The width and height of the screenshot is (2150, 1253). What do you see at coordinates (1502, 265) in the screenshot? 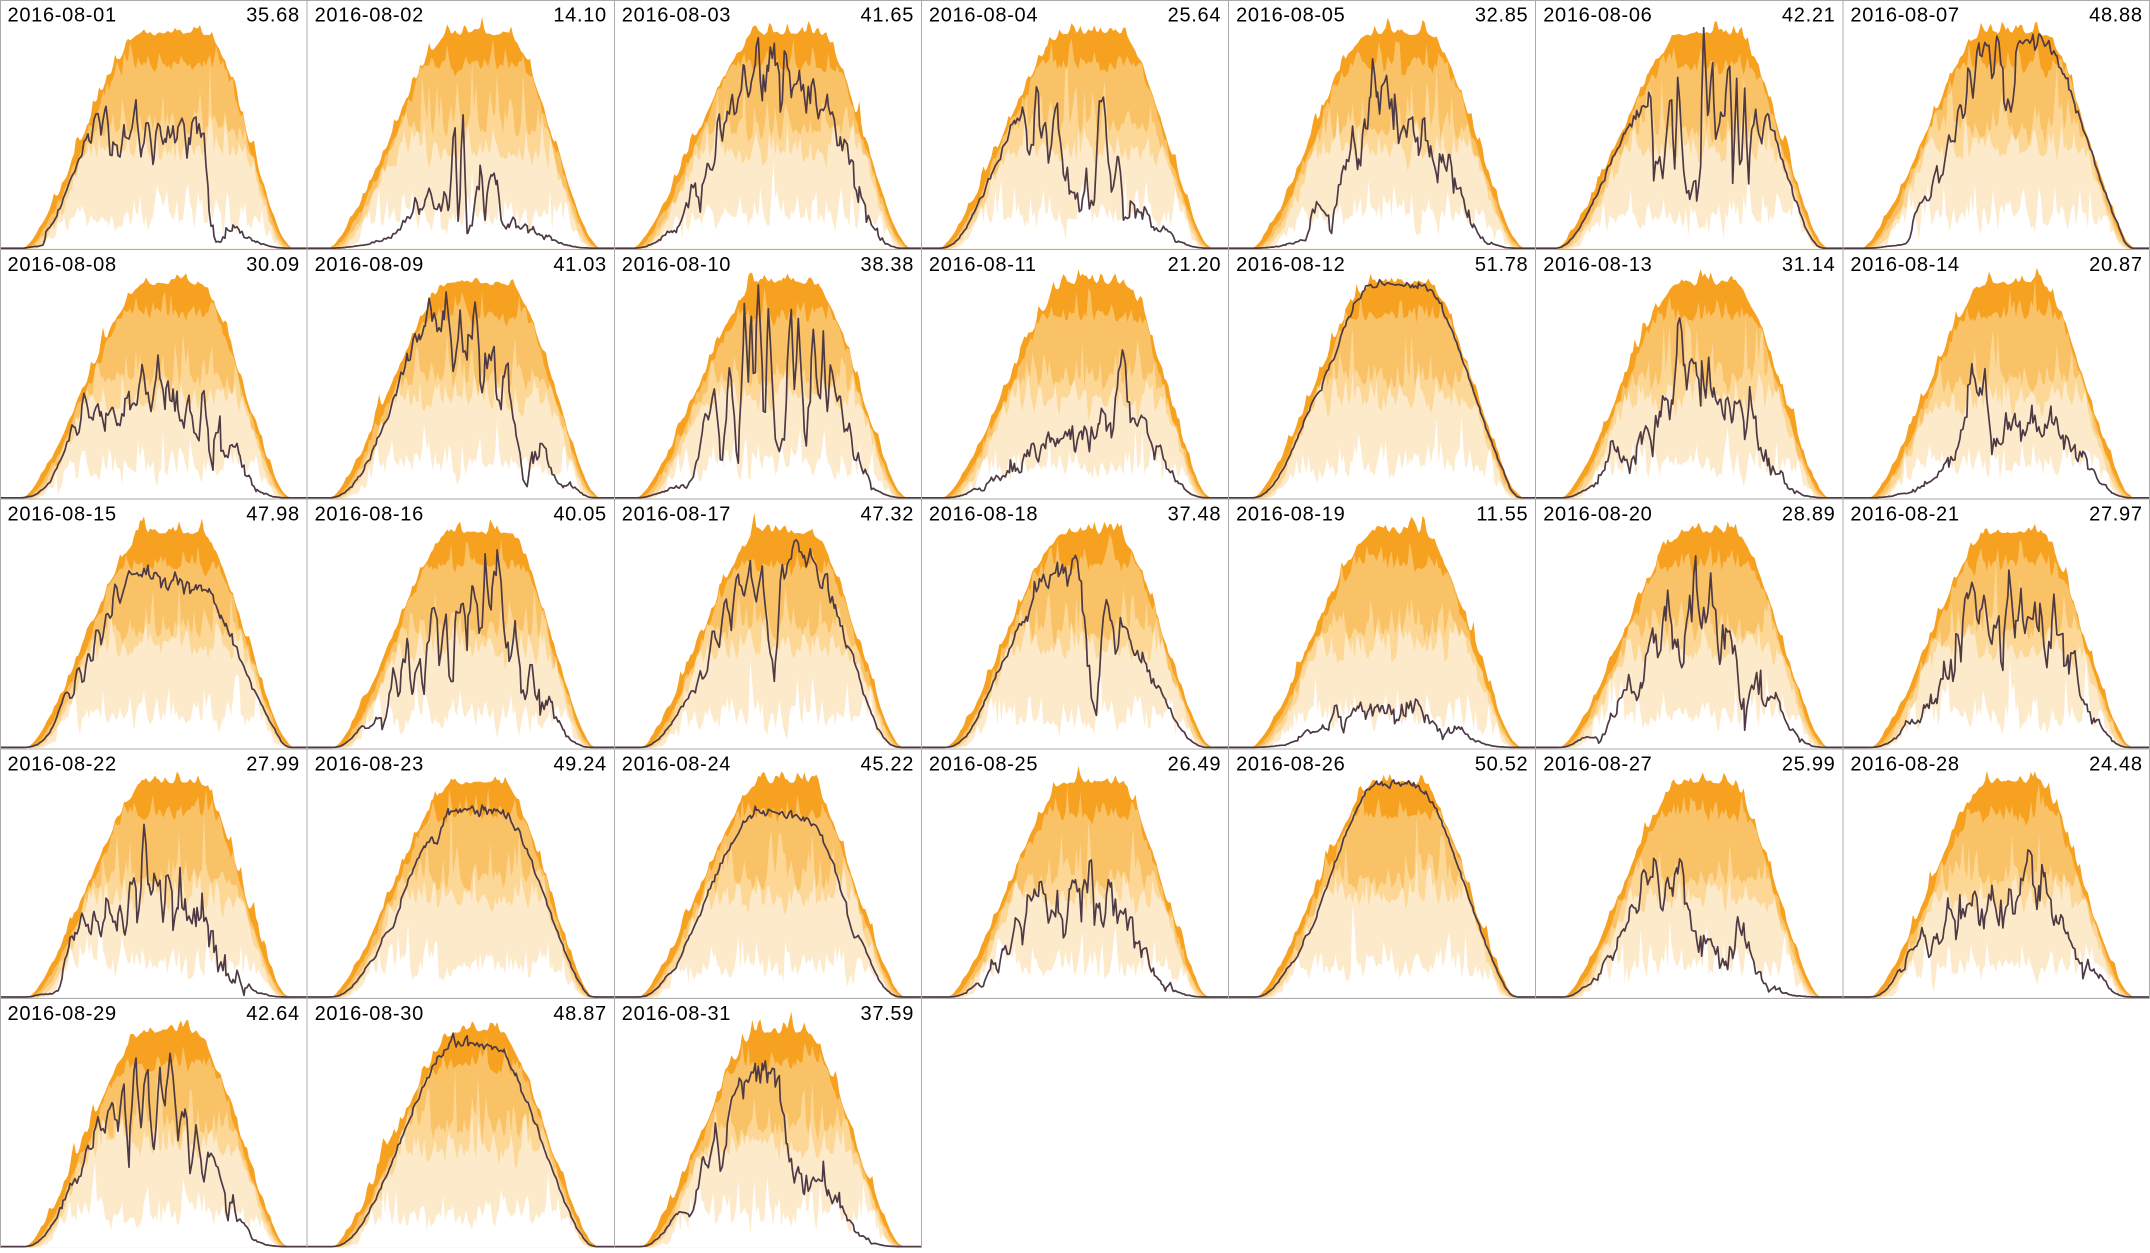
I see `svg-text: 51.78` at bounding box center [1502, 265].